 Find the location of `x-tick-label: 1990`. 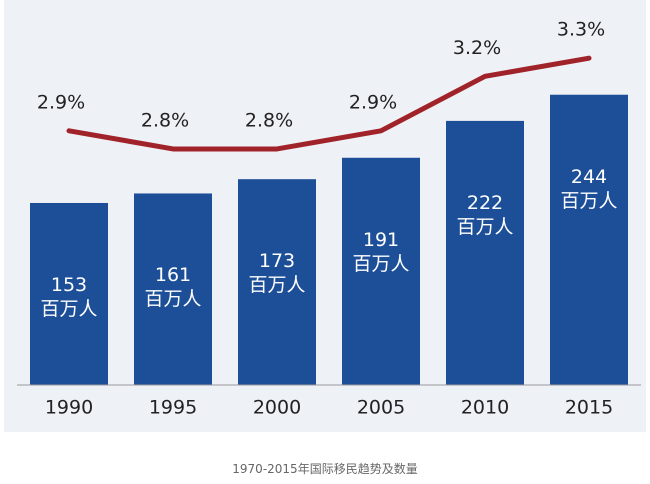

x-tick-label: 1990 is located at coordinates (69, 408).